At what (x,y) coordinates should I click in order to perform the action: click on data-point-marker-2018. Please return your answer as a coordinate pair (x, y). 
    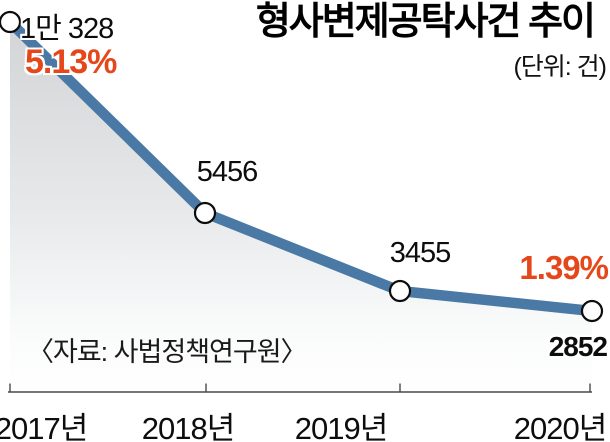
    Looking at the image, I should click on (205, 213).